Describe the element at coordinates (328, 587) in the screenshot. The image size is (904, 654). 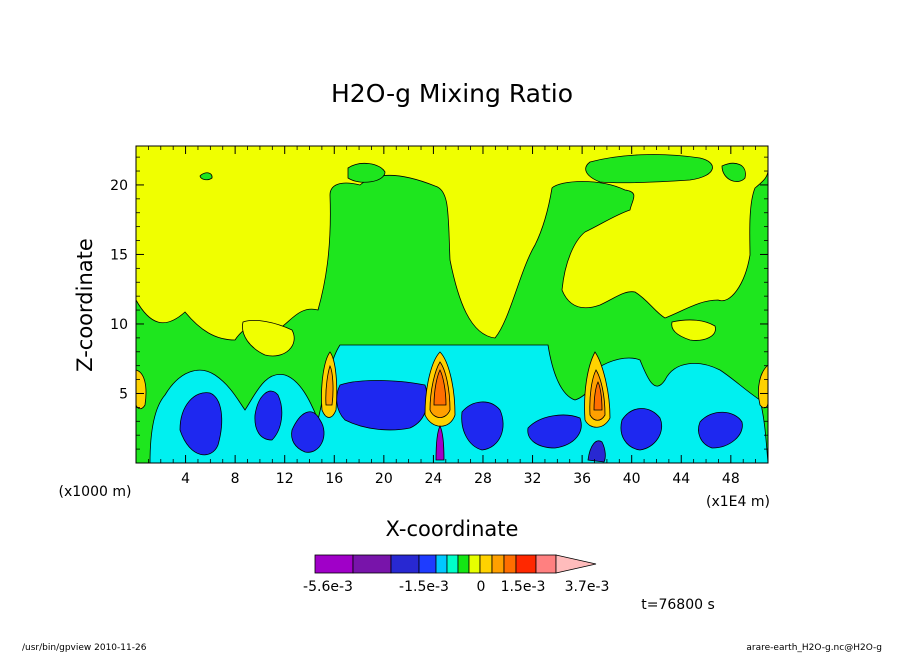
I see `colorbar-label: -5.6e-3` at that location.